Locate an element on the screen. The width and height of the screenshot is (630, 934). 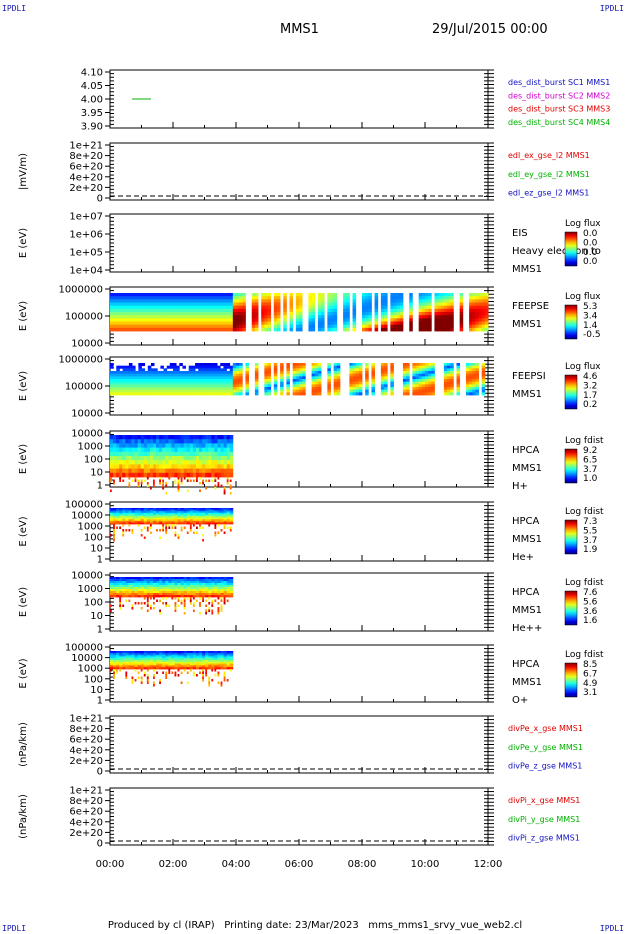
y-tick-label: 100 is located at coordinates (93, 679).